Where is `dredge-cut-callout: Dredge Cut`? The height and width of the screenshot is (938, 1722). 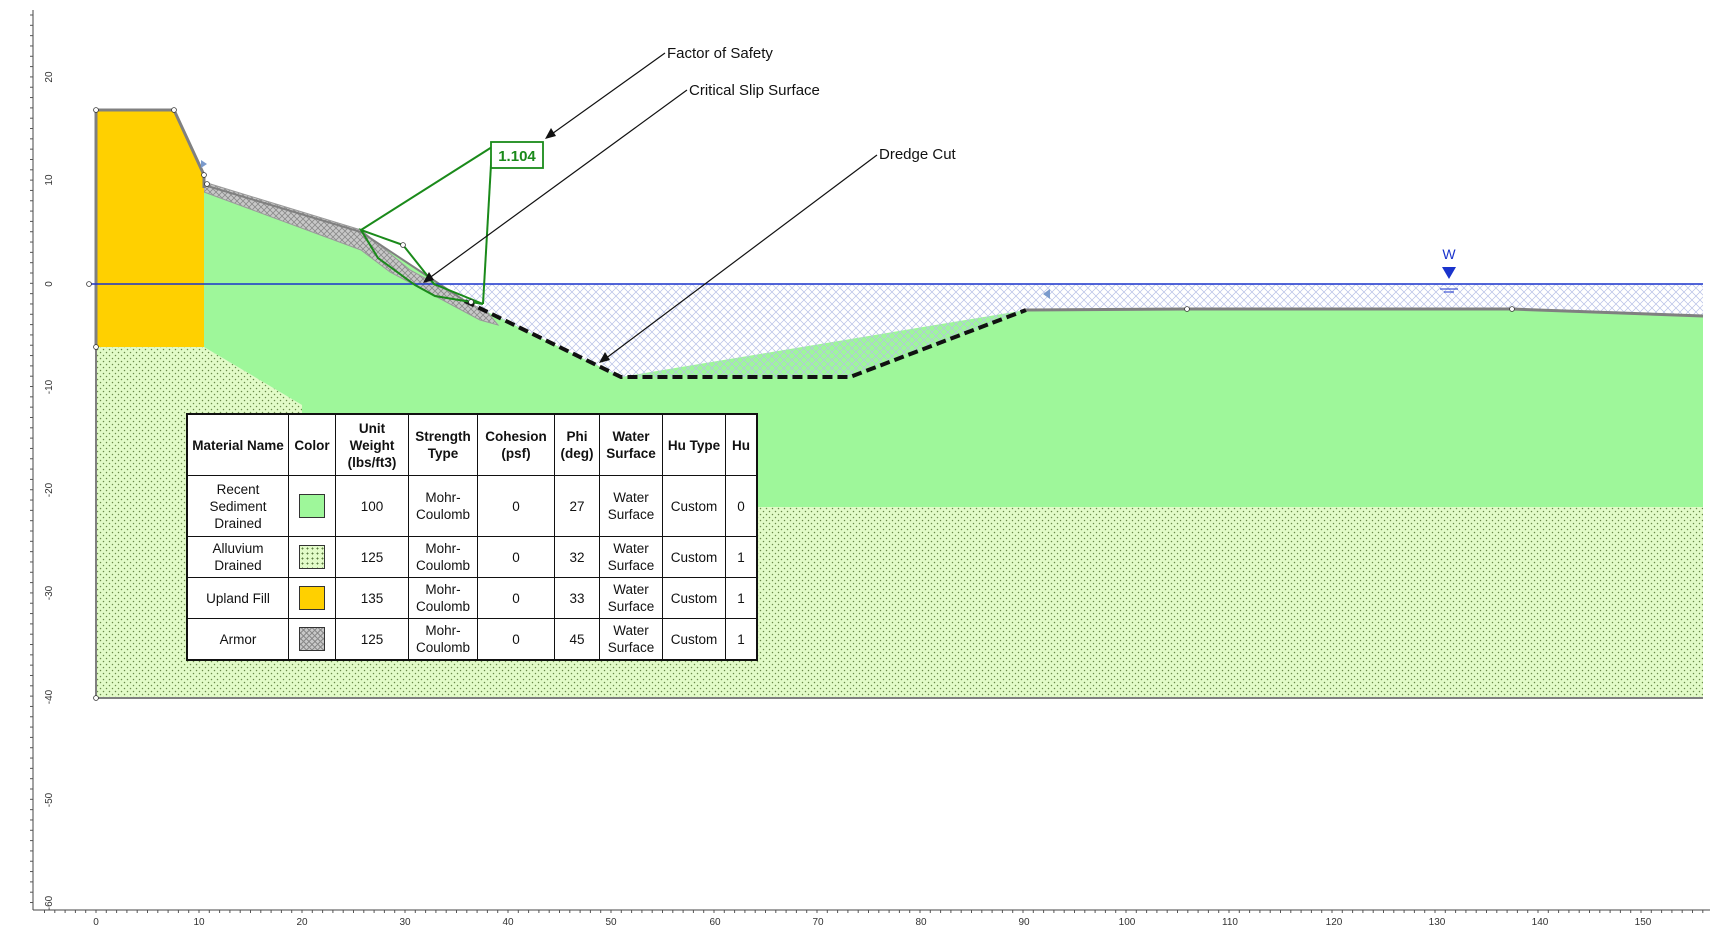
dredge-cut-callout: Dredge Cut is located at coordinates (778, 254).